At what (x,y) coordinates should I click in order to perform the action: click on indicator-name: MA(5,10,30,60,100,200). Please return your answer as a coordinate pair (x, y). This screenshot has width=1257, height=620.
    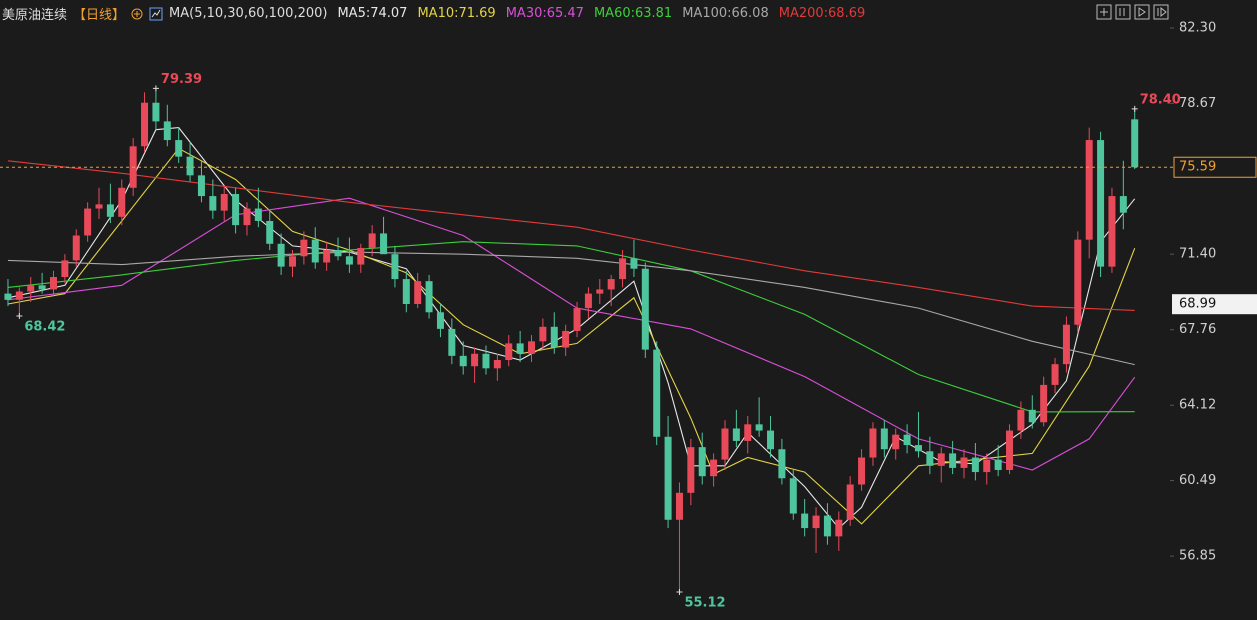
    Looking at the image, I should click on (248, 13).